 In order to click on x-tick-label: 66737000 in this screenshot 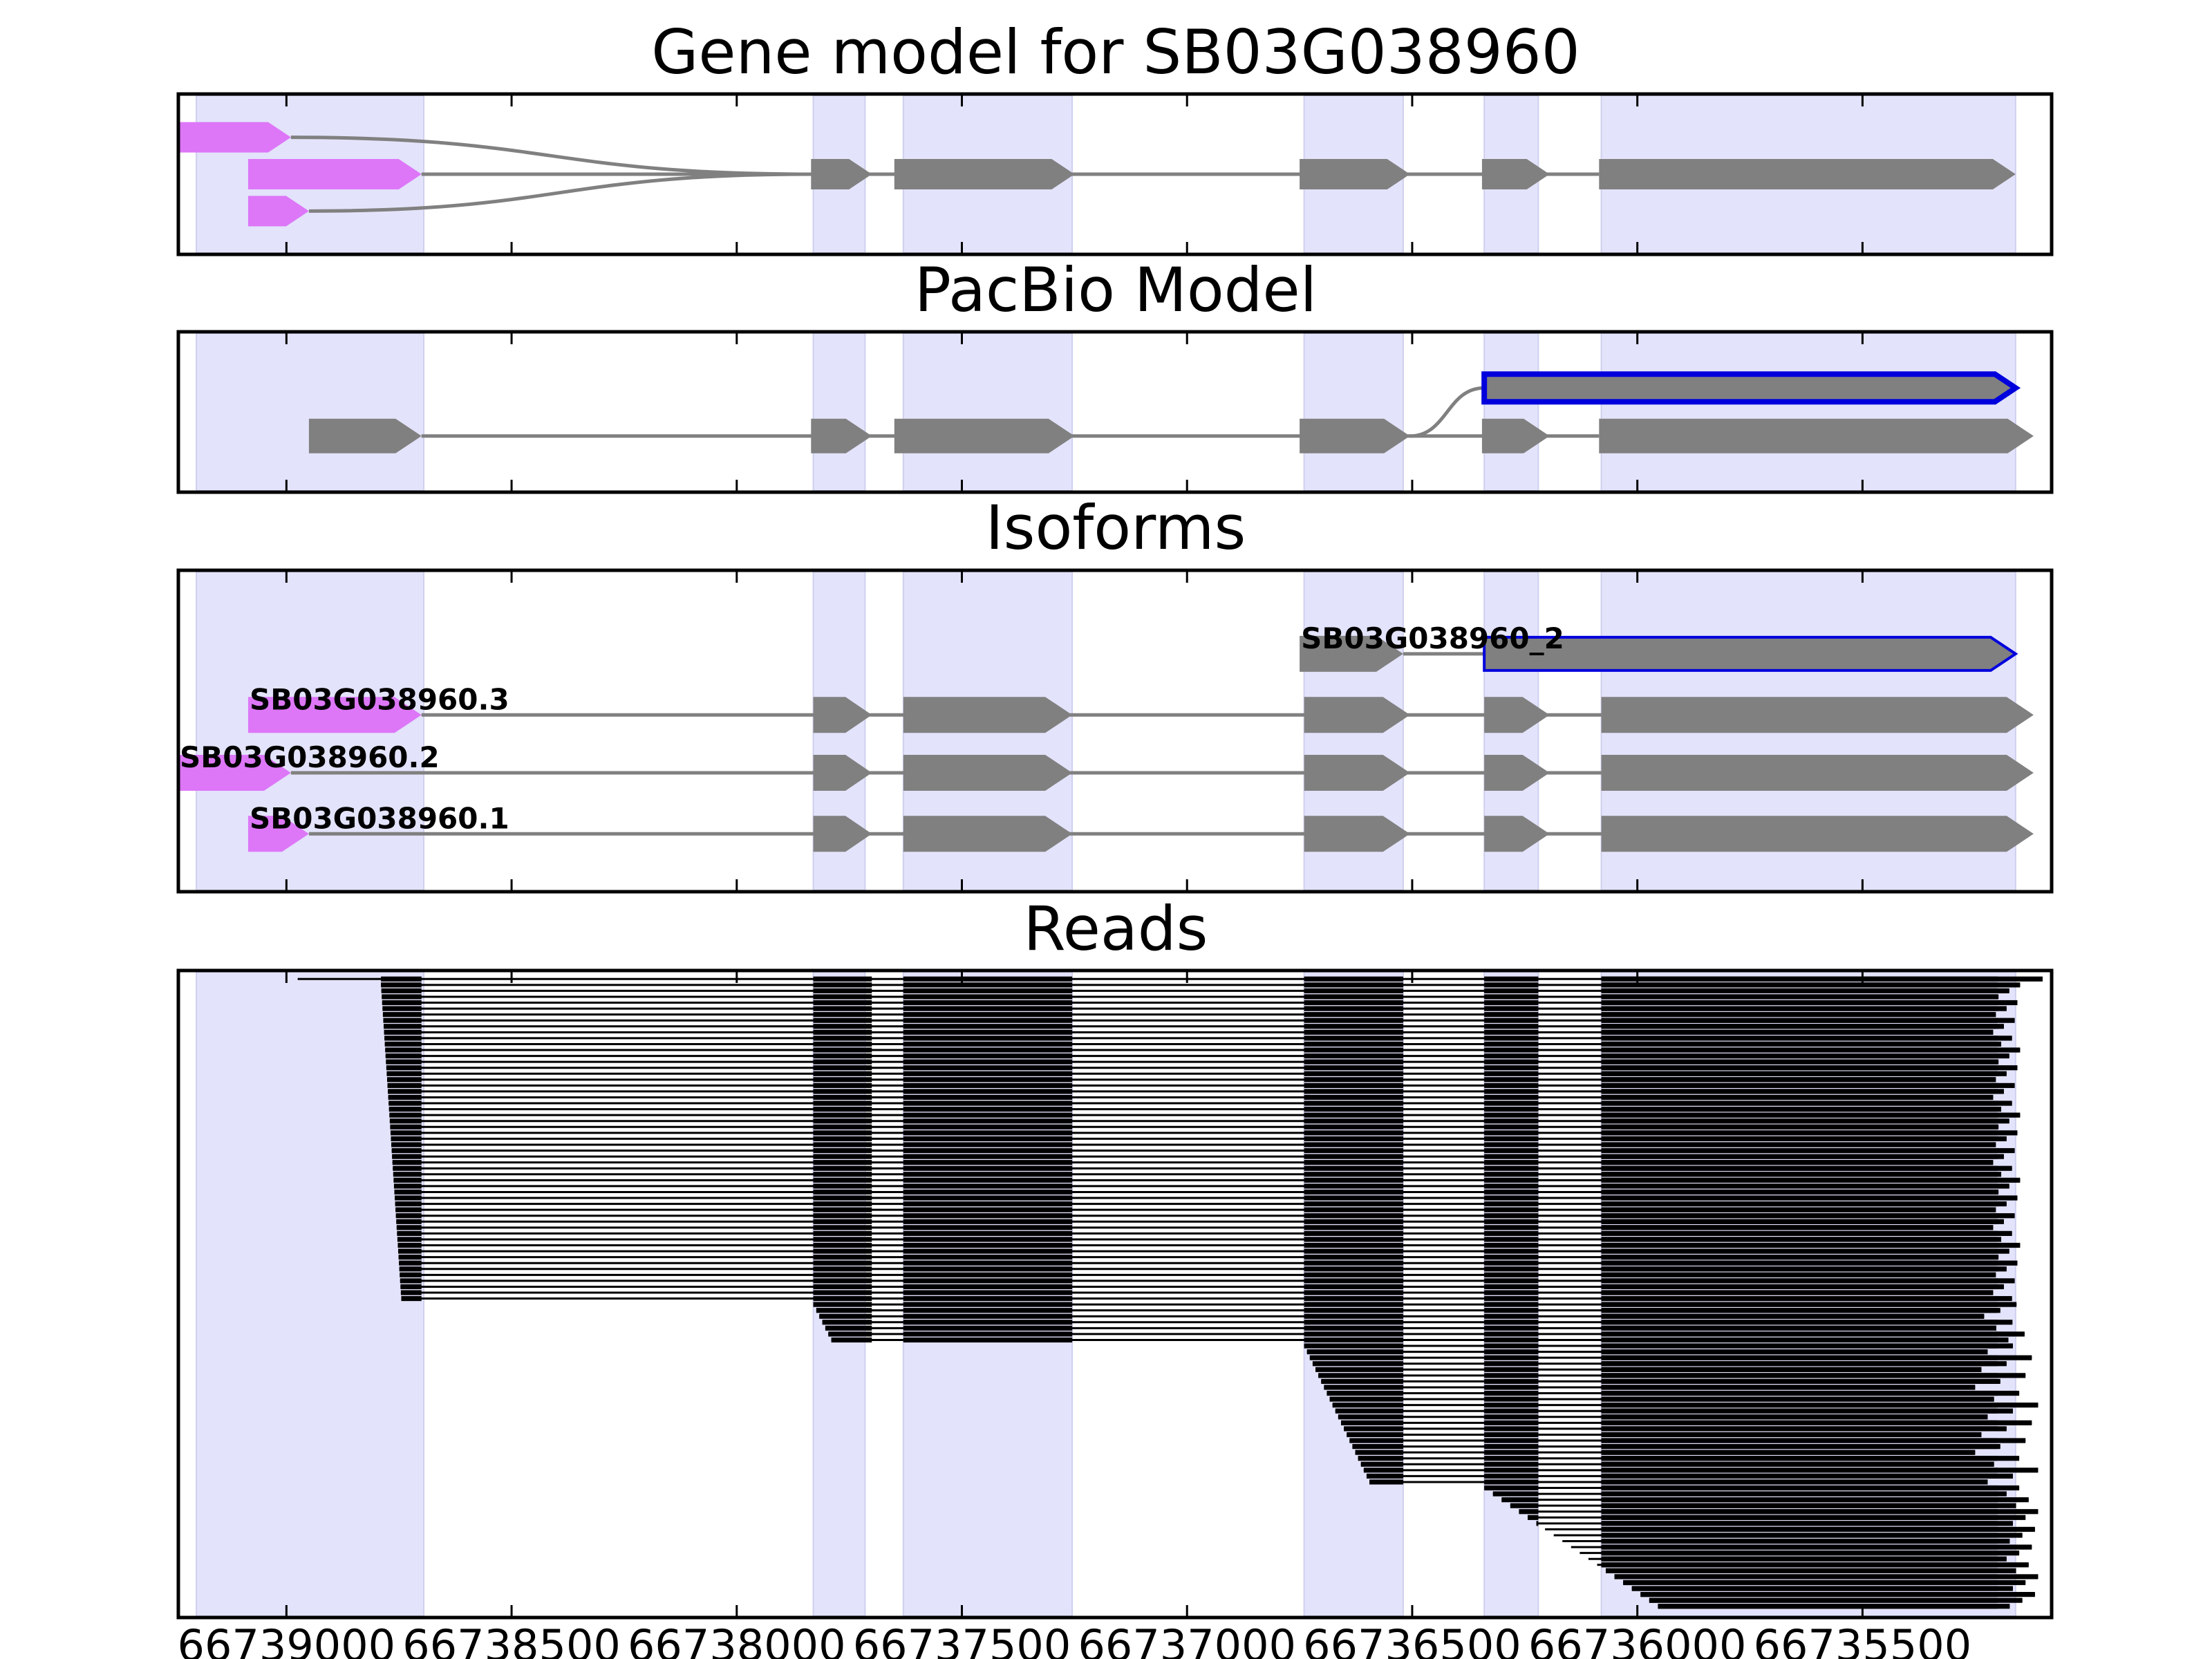, I will do `click(1187, 1639)`.